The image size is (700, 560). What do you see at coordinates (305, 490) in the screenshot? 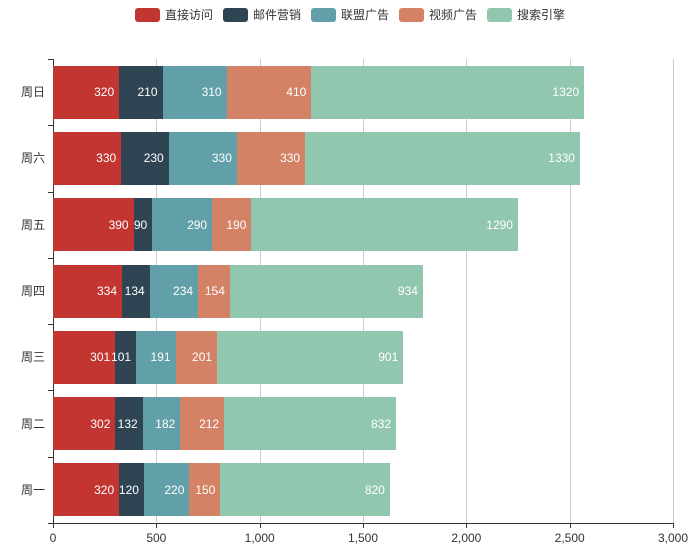
I see `bar-segment-搜索引擎: 820` at bounding box center [305, 490].